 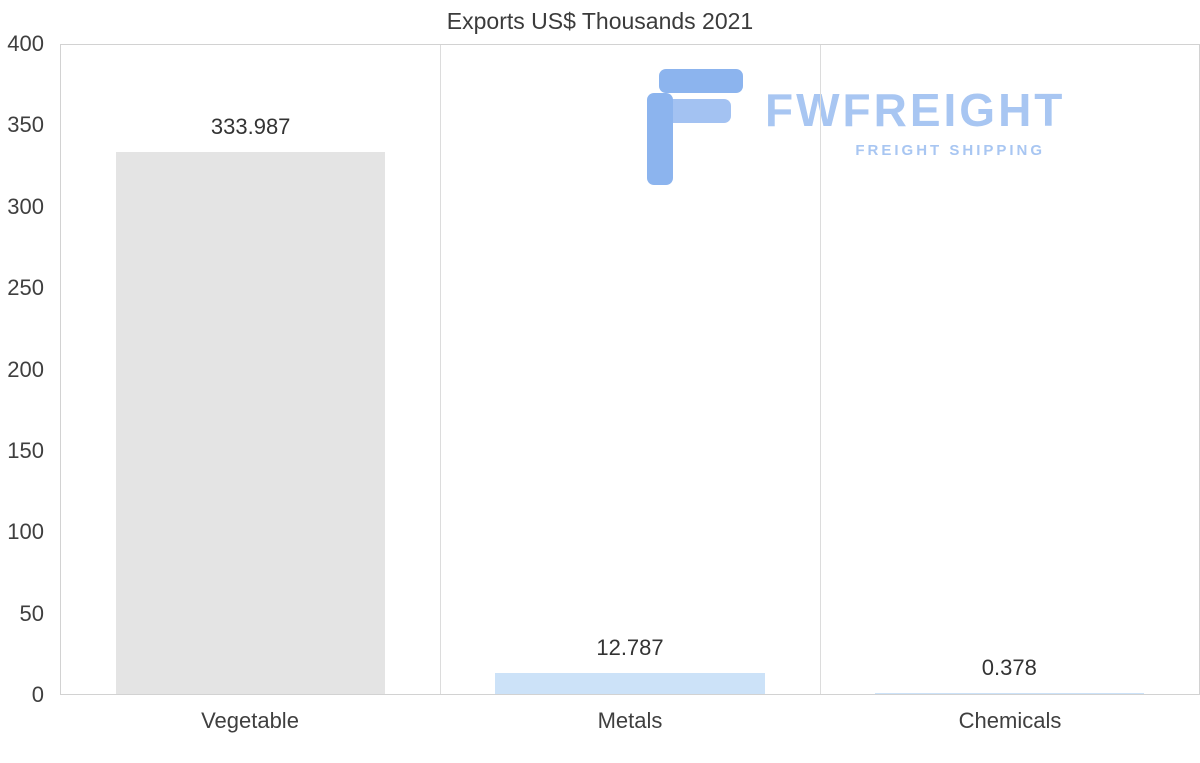 I want to click on bar-chemicals, so click(x=1009, y=693).